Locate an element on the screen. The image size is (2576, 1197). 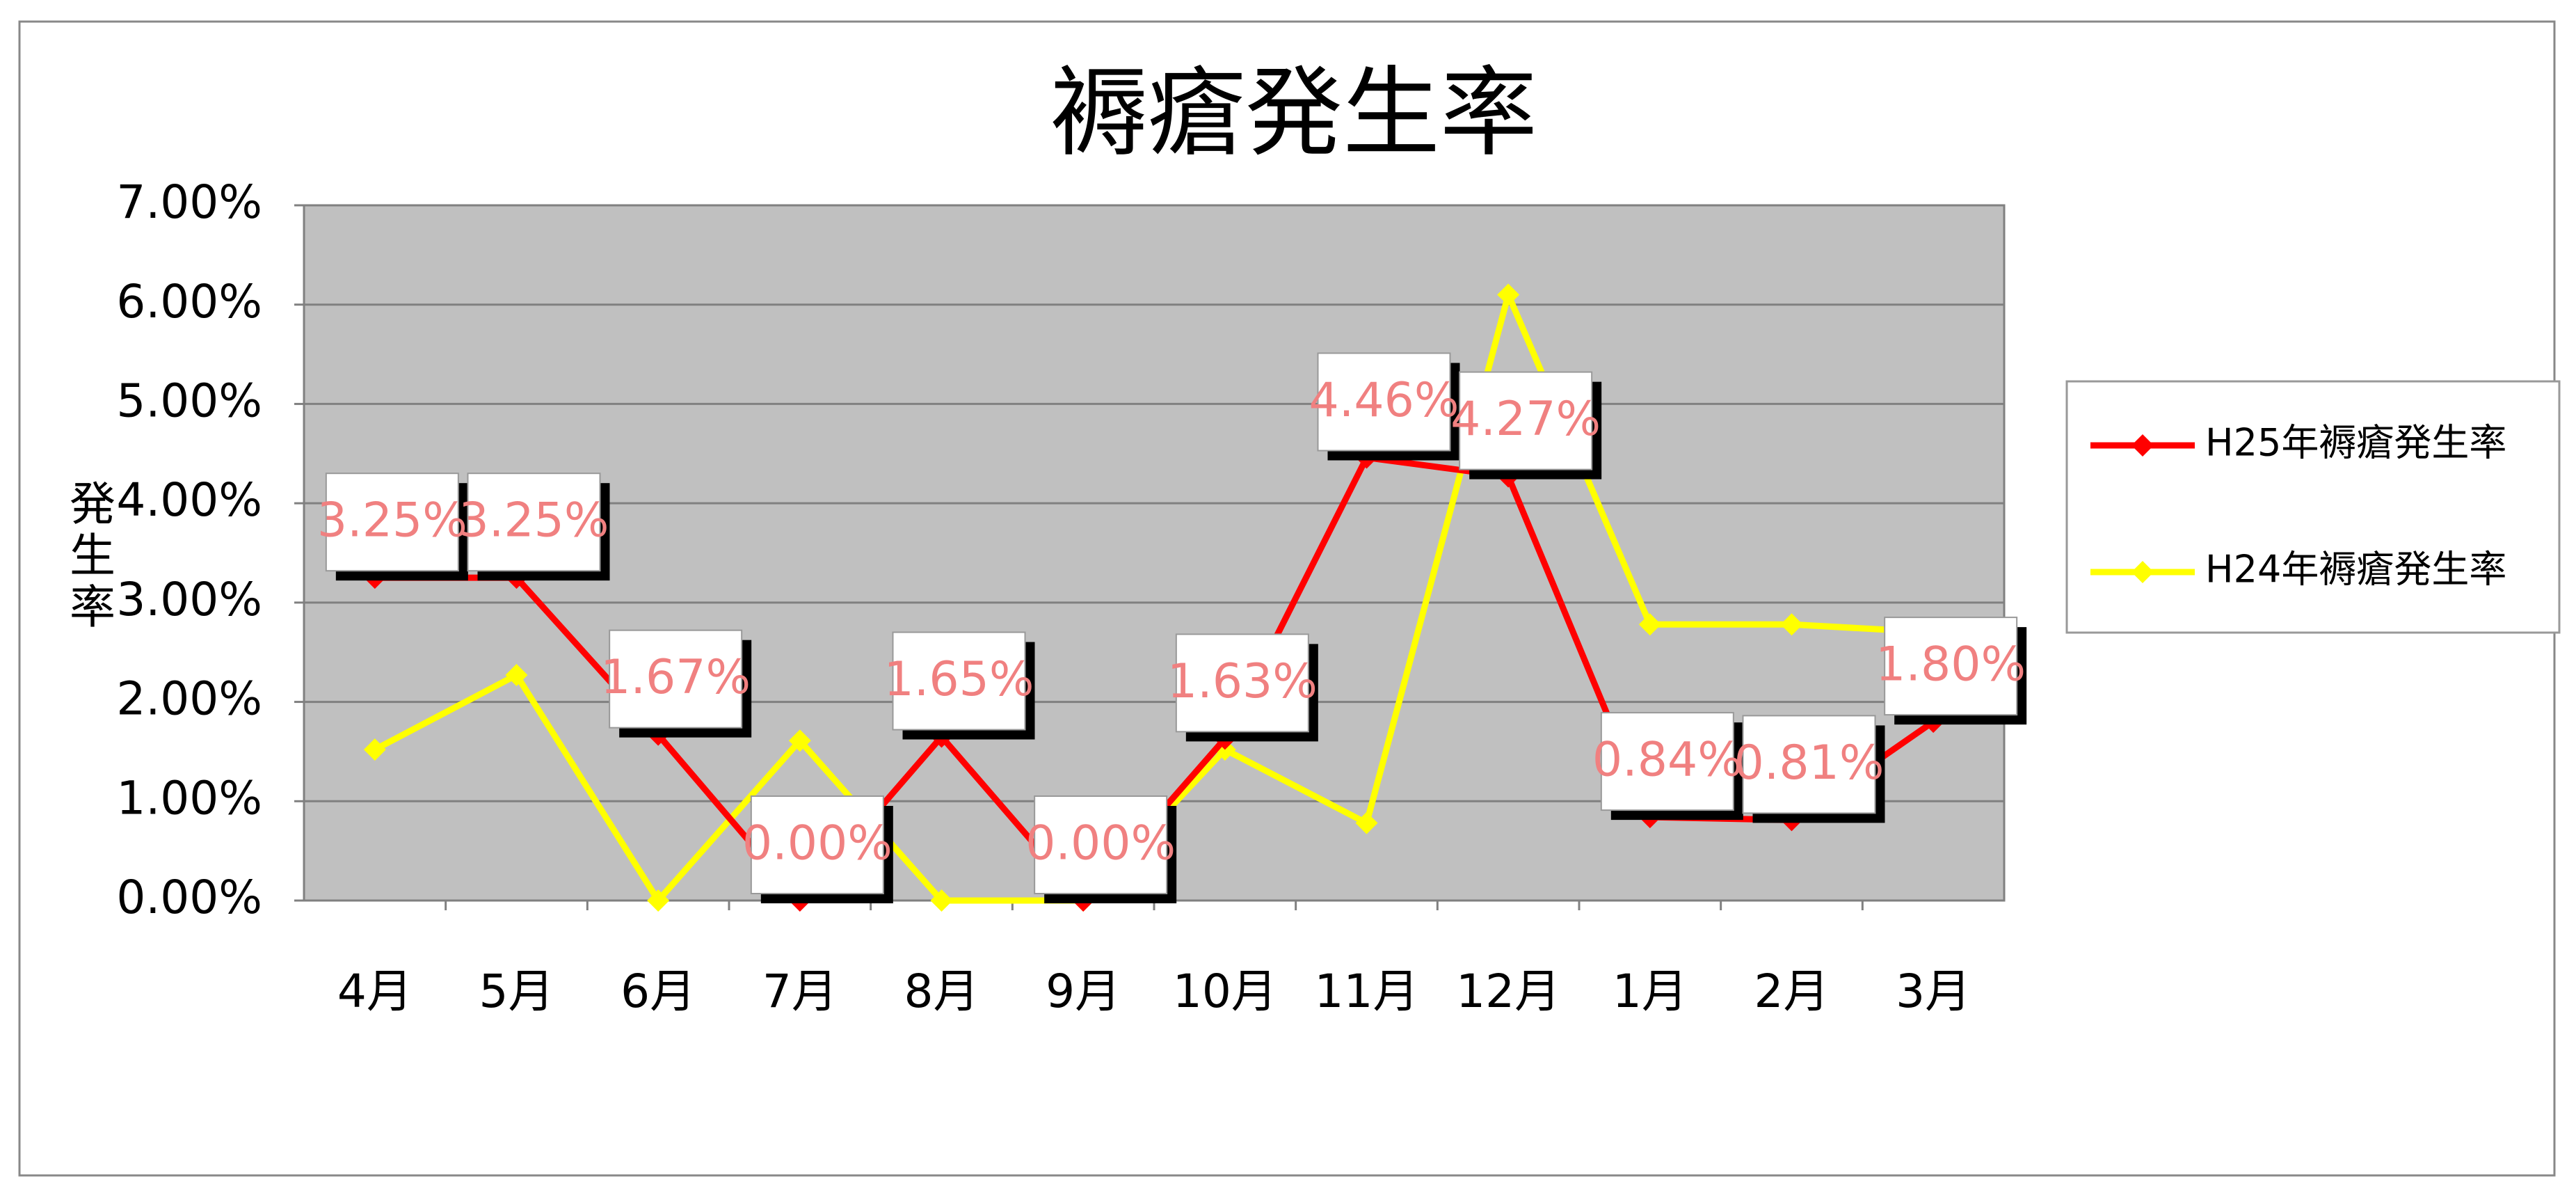
x-tick-label: 3月 is located at coordinates (1933, 991).